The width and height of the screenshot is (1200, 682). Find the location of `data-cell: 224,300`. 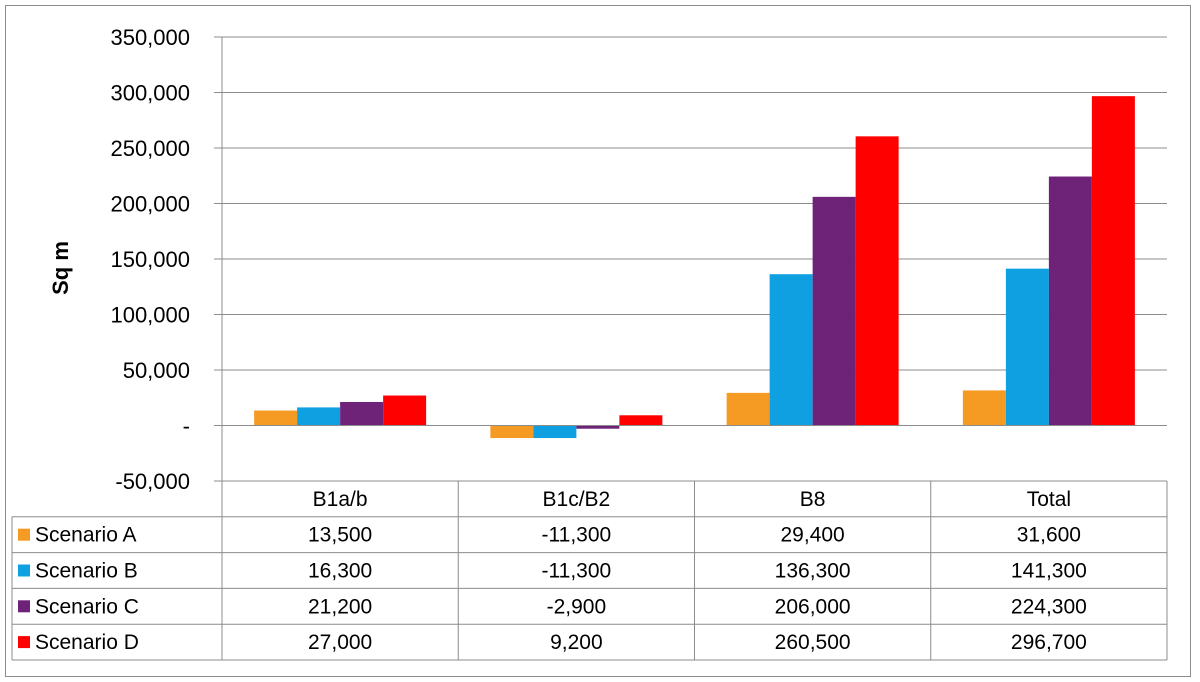

data-cell: 224,300 is located at coordinates (1049, 606).